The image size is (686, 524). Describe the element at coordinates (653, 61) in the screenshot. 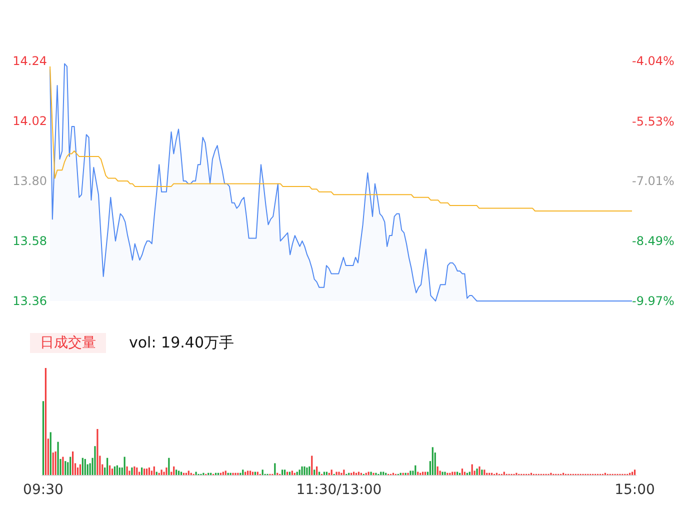

I see `y2-tick-label: -4.04%` at that location.